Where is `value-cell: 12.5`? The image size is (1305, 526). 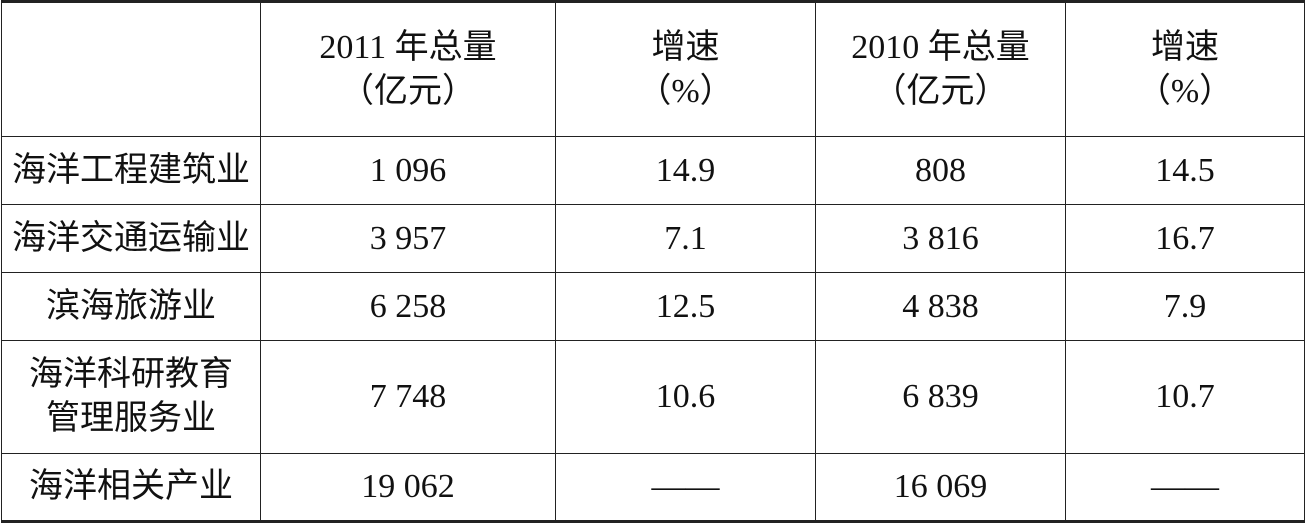
value-cell: 12.5 is located at coordinates (685, 306).